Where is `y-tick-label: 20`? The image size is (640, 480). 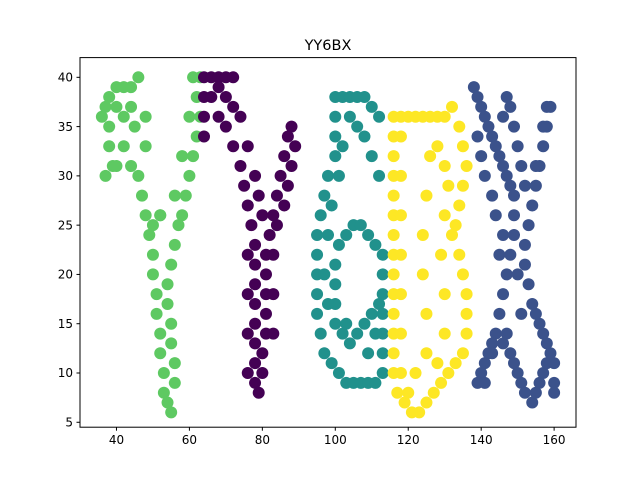 y-tick-label: 20 is located at coordinates (65, 275).